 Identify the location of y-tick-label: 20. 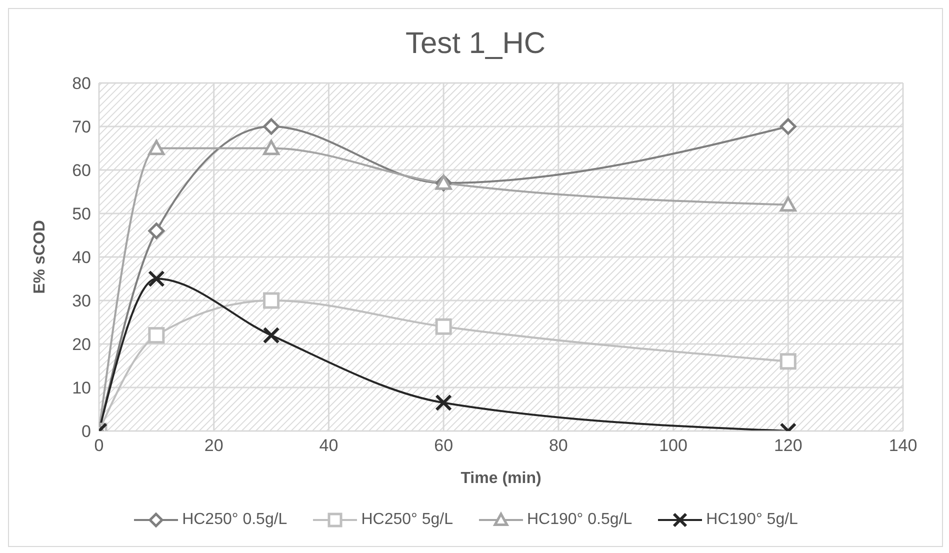
(81, 344).